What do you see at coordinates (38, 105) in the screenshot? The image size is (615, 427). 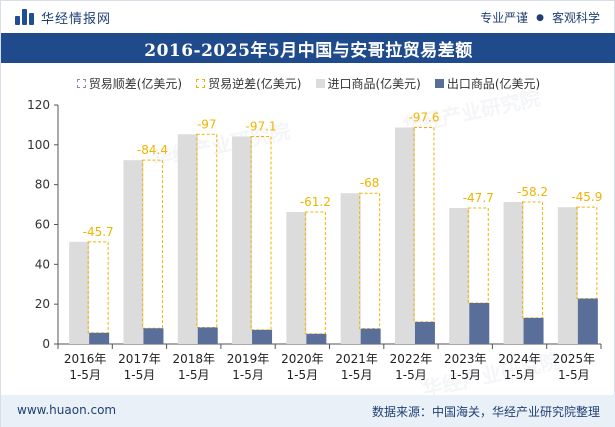 I see `y-tick-label: 120` at bounding box center [38, 105].